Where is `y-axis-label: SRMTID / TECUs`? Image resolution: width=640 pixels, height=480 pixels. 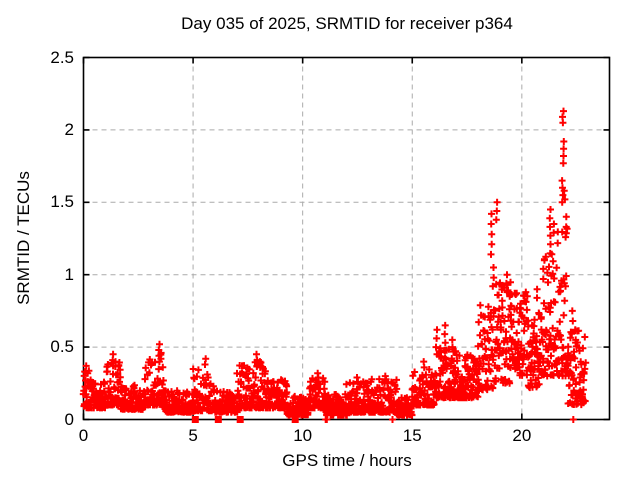
y-axis-label: SRMTID / TECUs is located at coordinates (23, 238).